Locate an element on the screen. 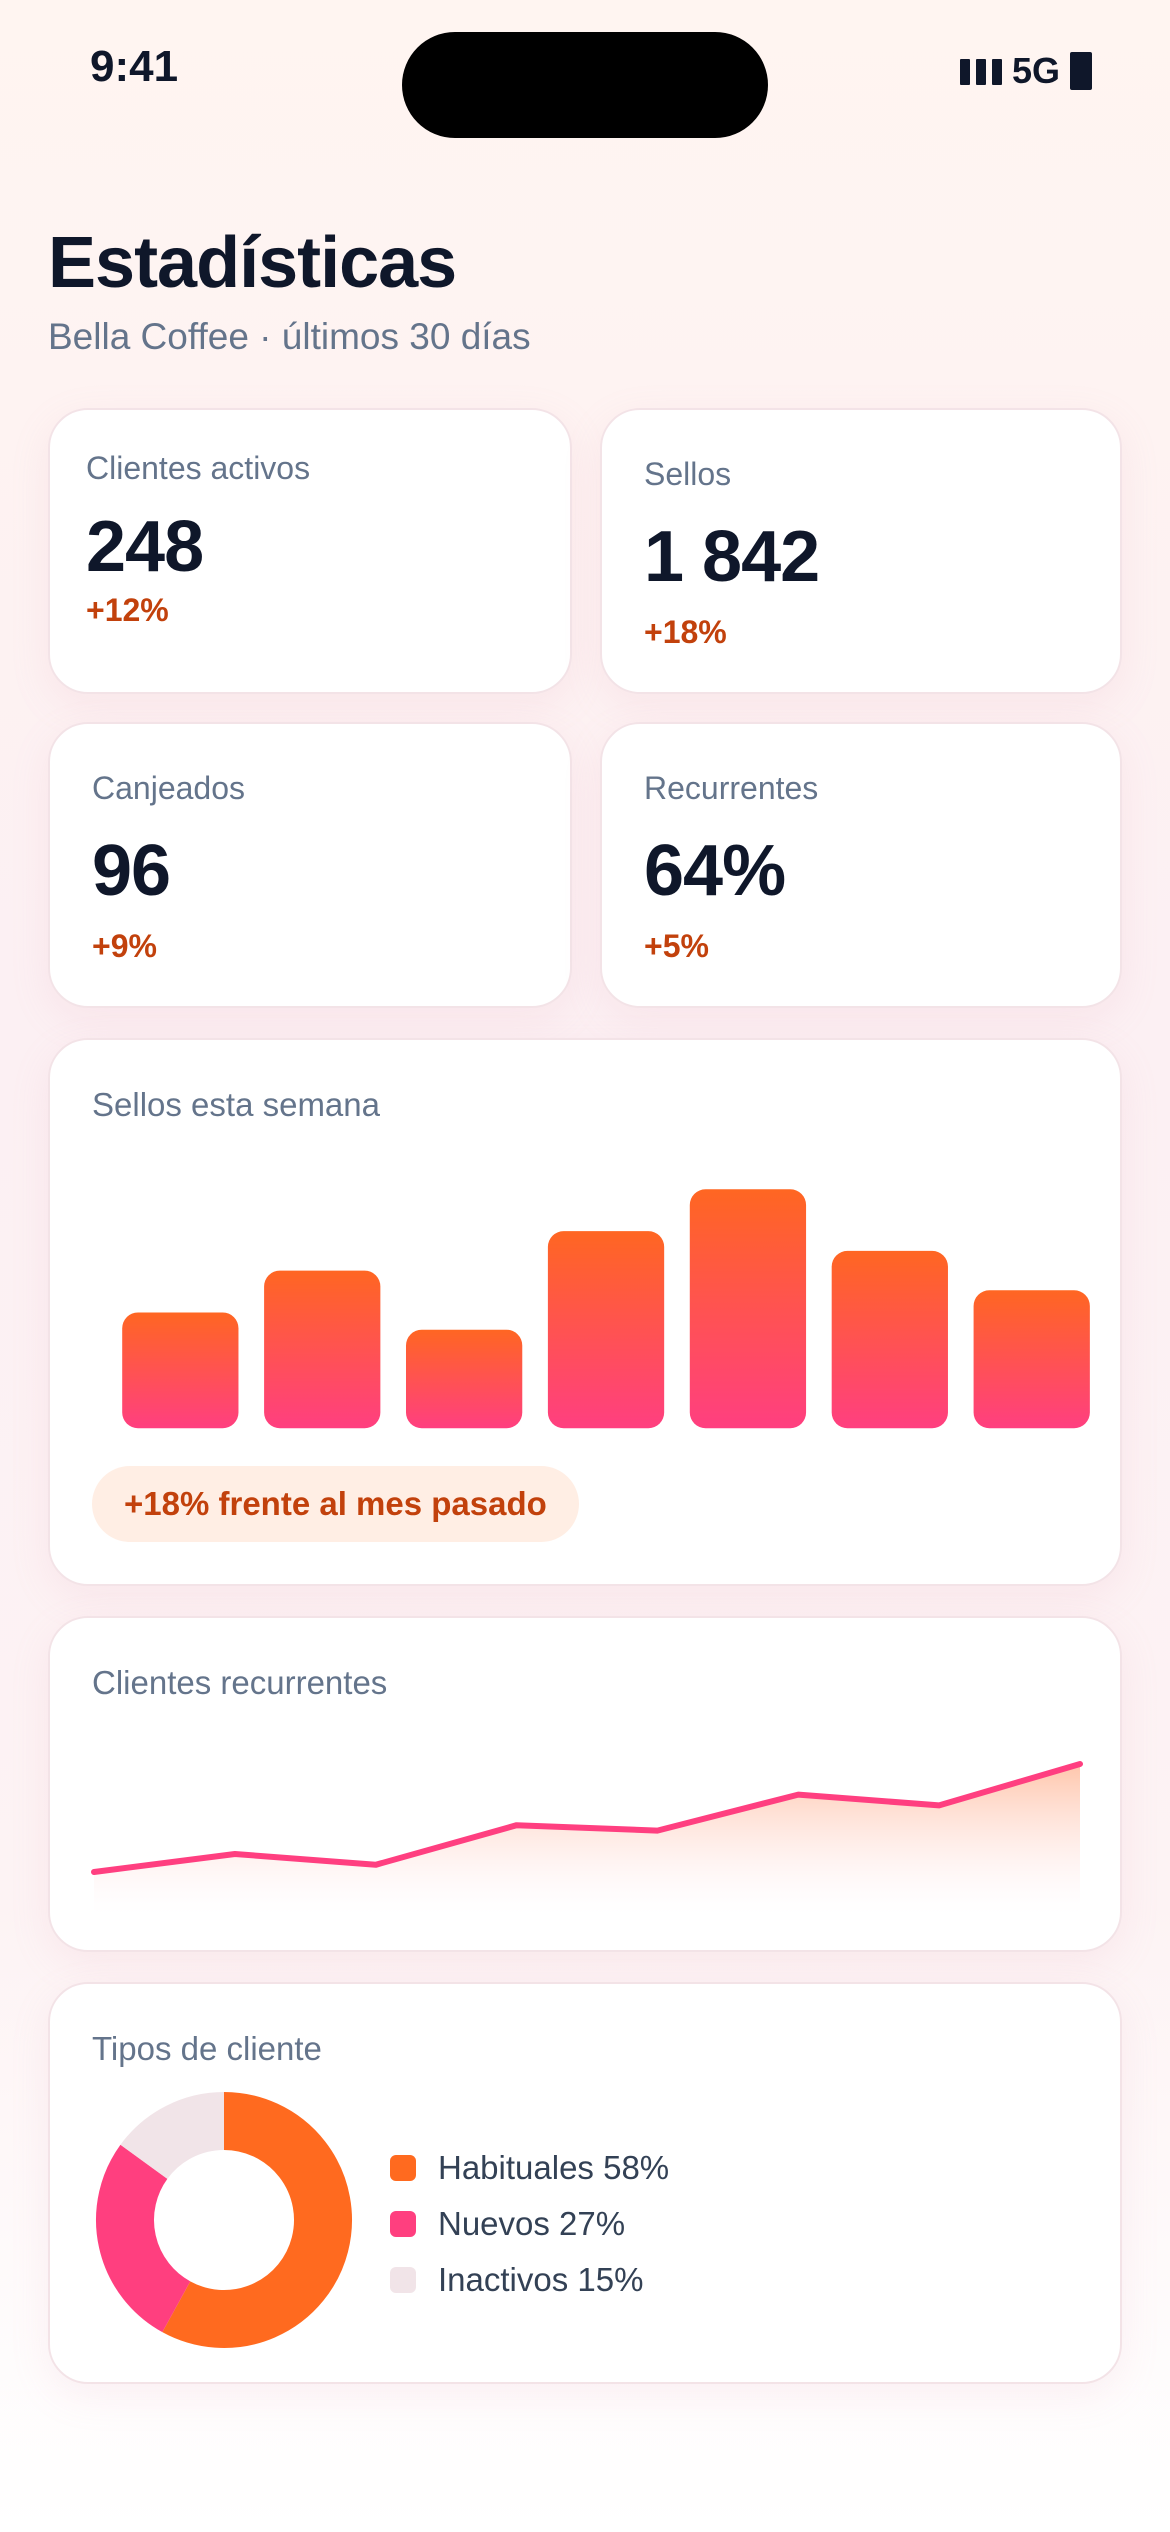  battery-icon is located at coordinates (1081, 71).